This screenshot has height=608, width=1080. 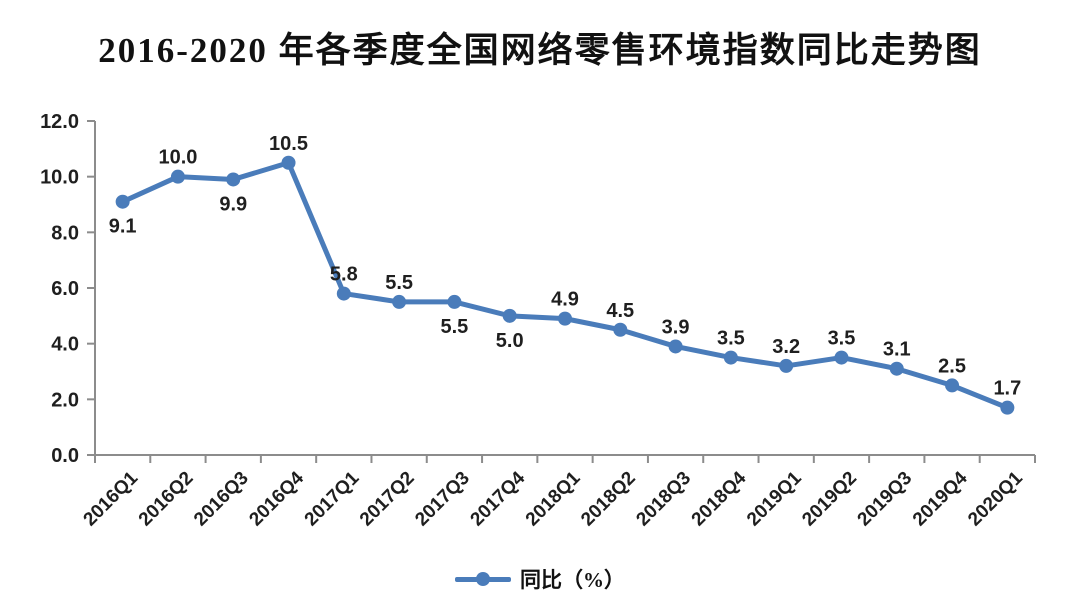 I want to click on y-axis-tick-label: 8.0, so click(x=65, y=233).